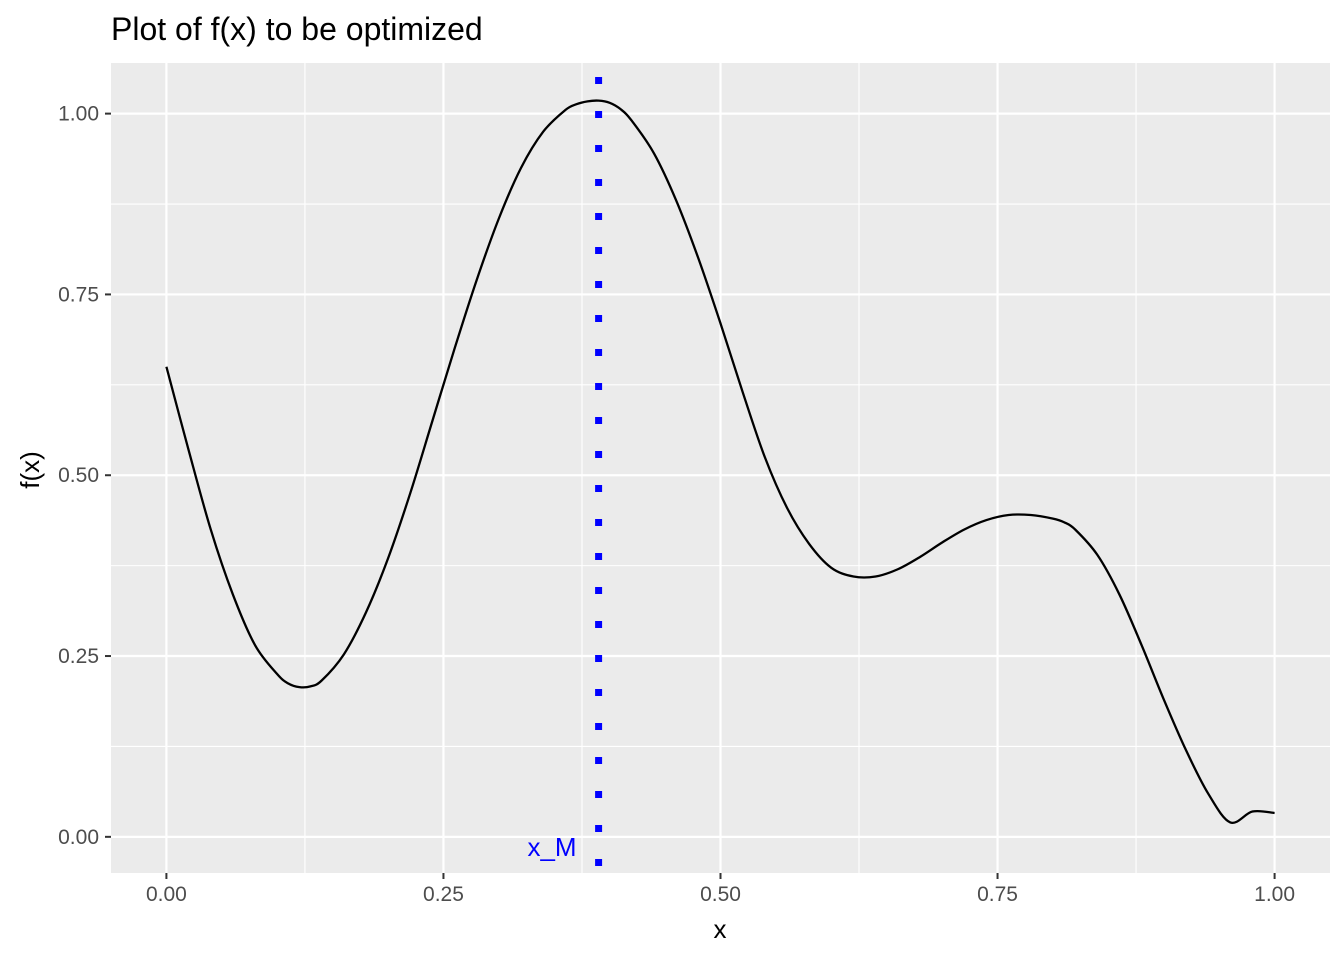 The image size is (1344, 960). What do you see at coordinates (443, 894) in the screenshot?
I see `x-tick-label: 0.25` at bounding box center [443, 894].